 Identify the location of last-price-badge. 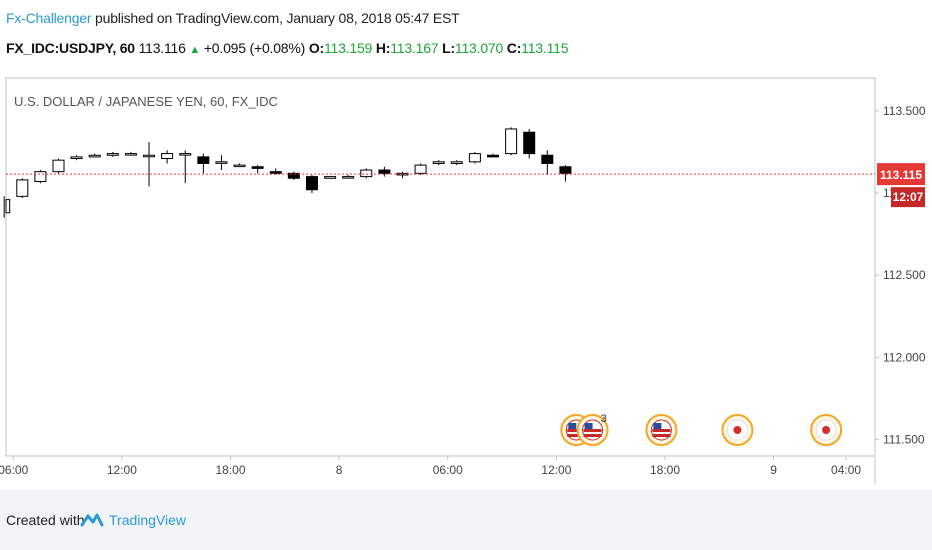
(901, 174).